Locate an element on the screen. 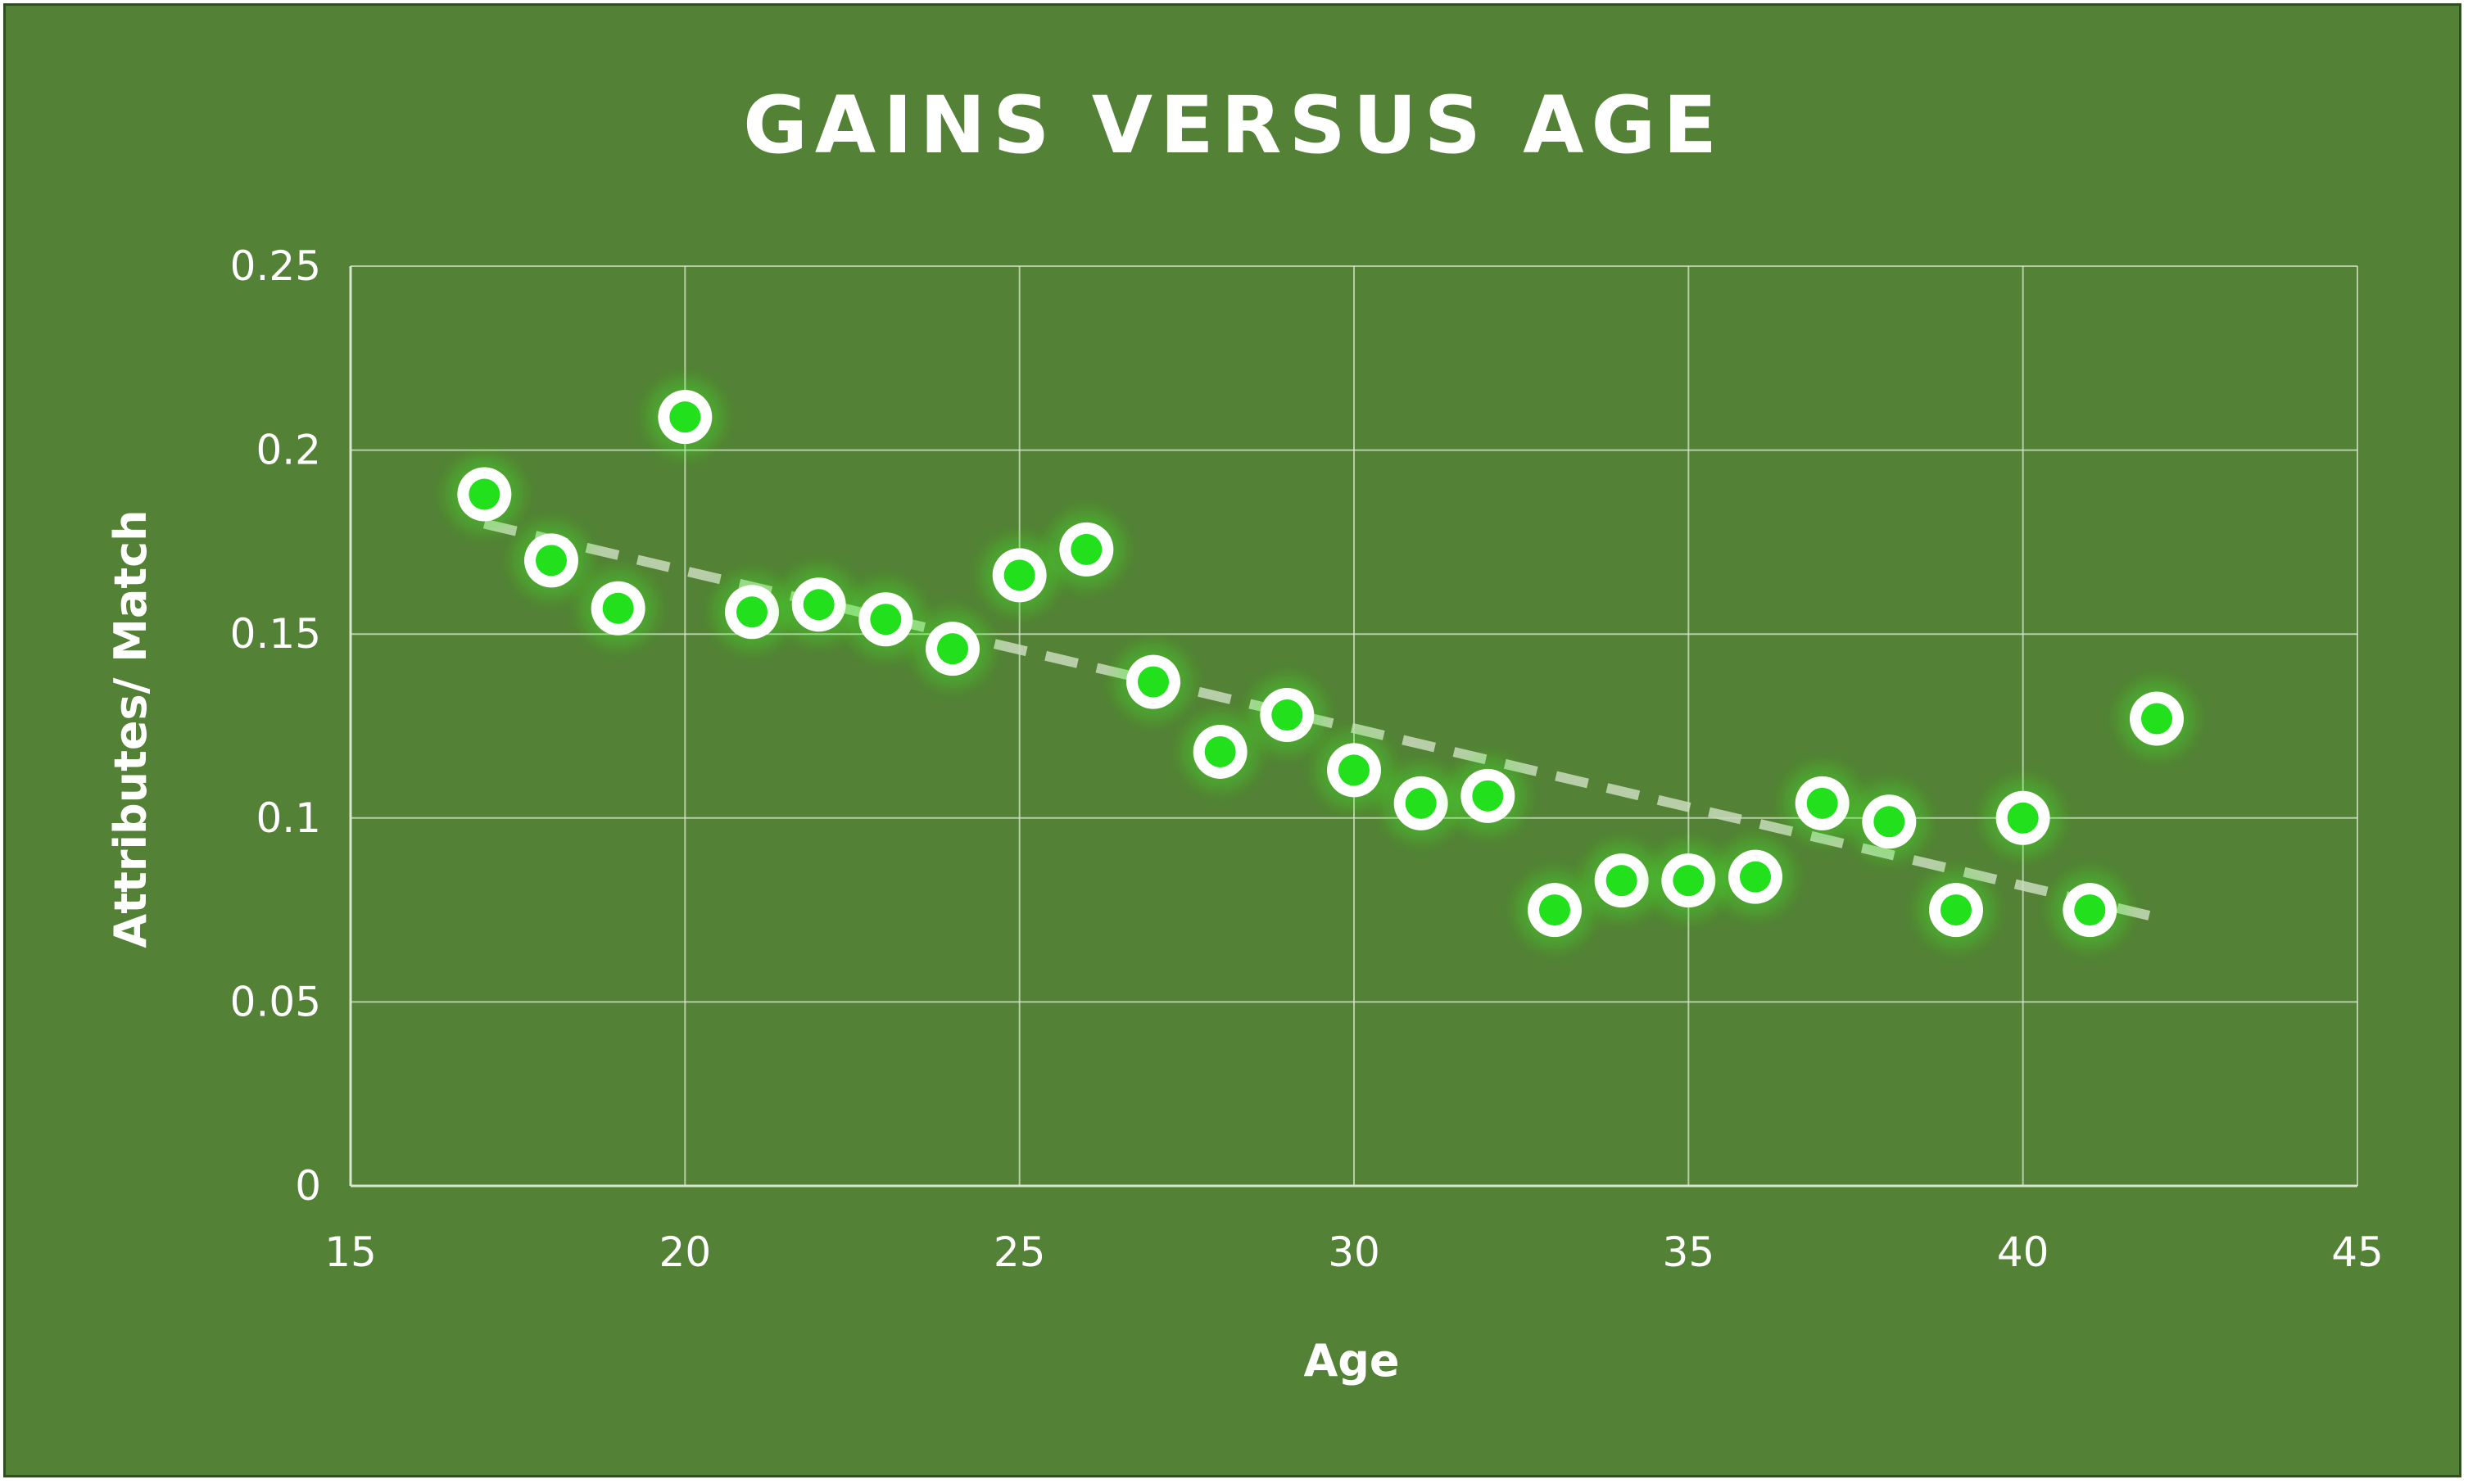 This screenshot has height=1484, width=2468. y-tick-label: 0.15 is located at coordinates (275, 634).